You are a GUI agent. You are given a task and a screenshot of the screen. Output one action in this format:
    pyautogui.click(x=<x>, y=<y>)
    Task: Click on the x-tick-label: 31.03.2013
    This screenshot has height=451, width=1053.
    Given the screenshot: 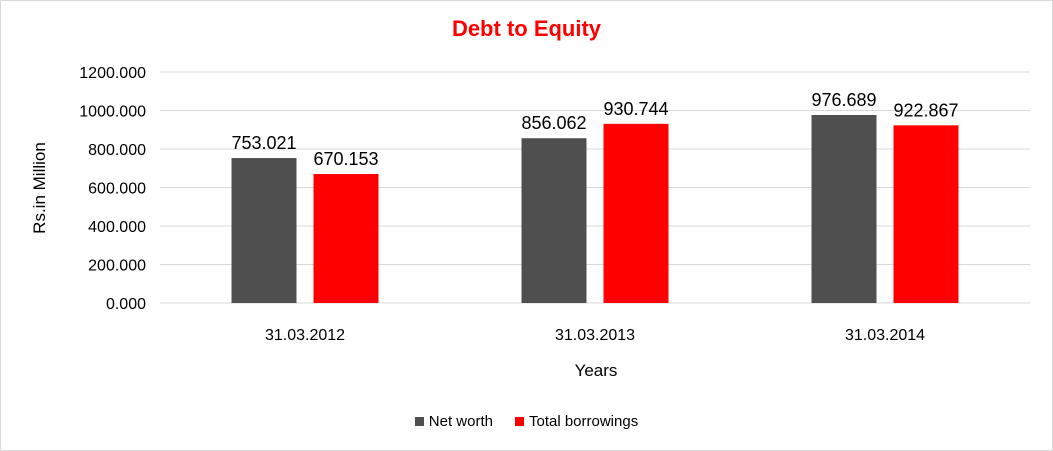 What is the action you would take?
    pyautogui.click(x=595, y=335)
    